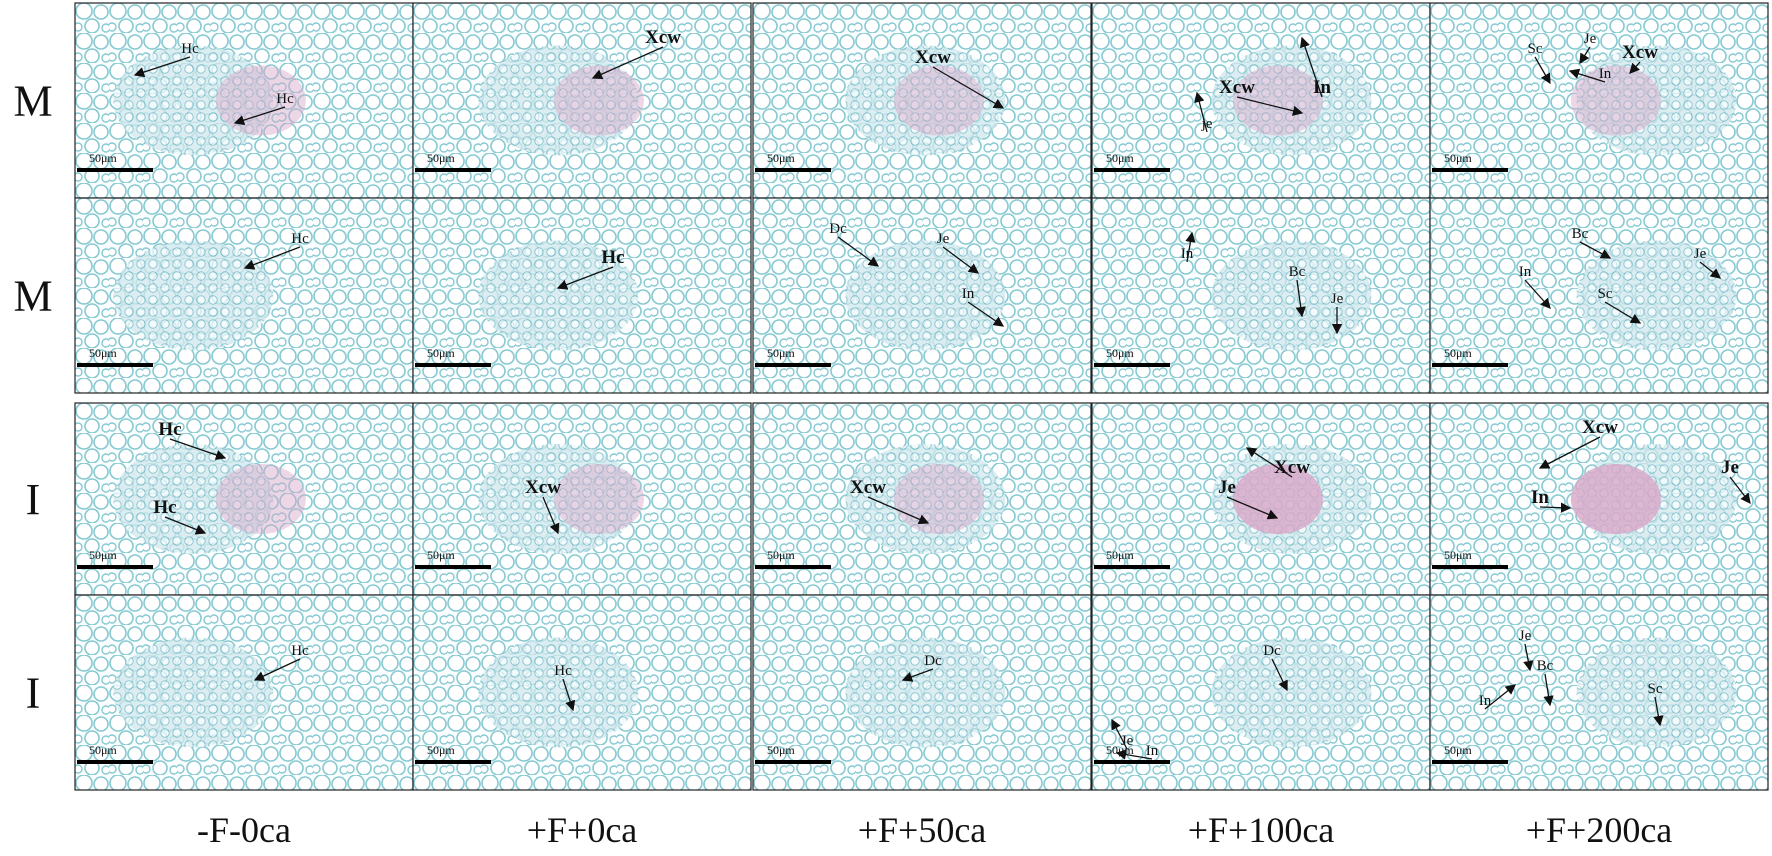 The height and width of the screenshot is (856, 1772). What do you see at coordinates (582, 830) in the screenshot?
I see `column-label: +F+0ca` at bounding box center [582, 830].